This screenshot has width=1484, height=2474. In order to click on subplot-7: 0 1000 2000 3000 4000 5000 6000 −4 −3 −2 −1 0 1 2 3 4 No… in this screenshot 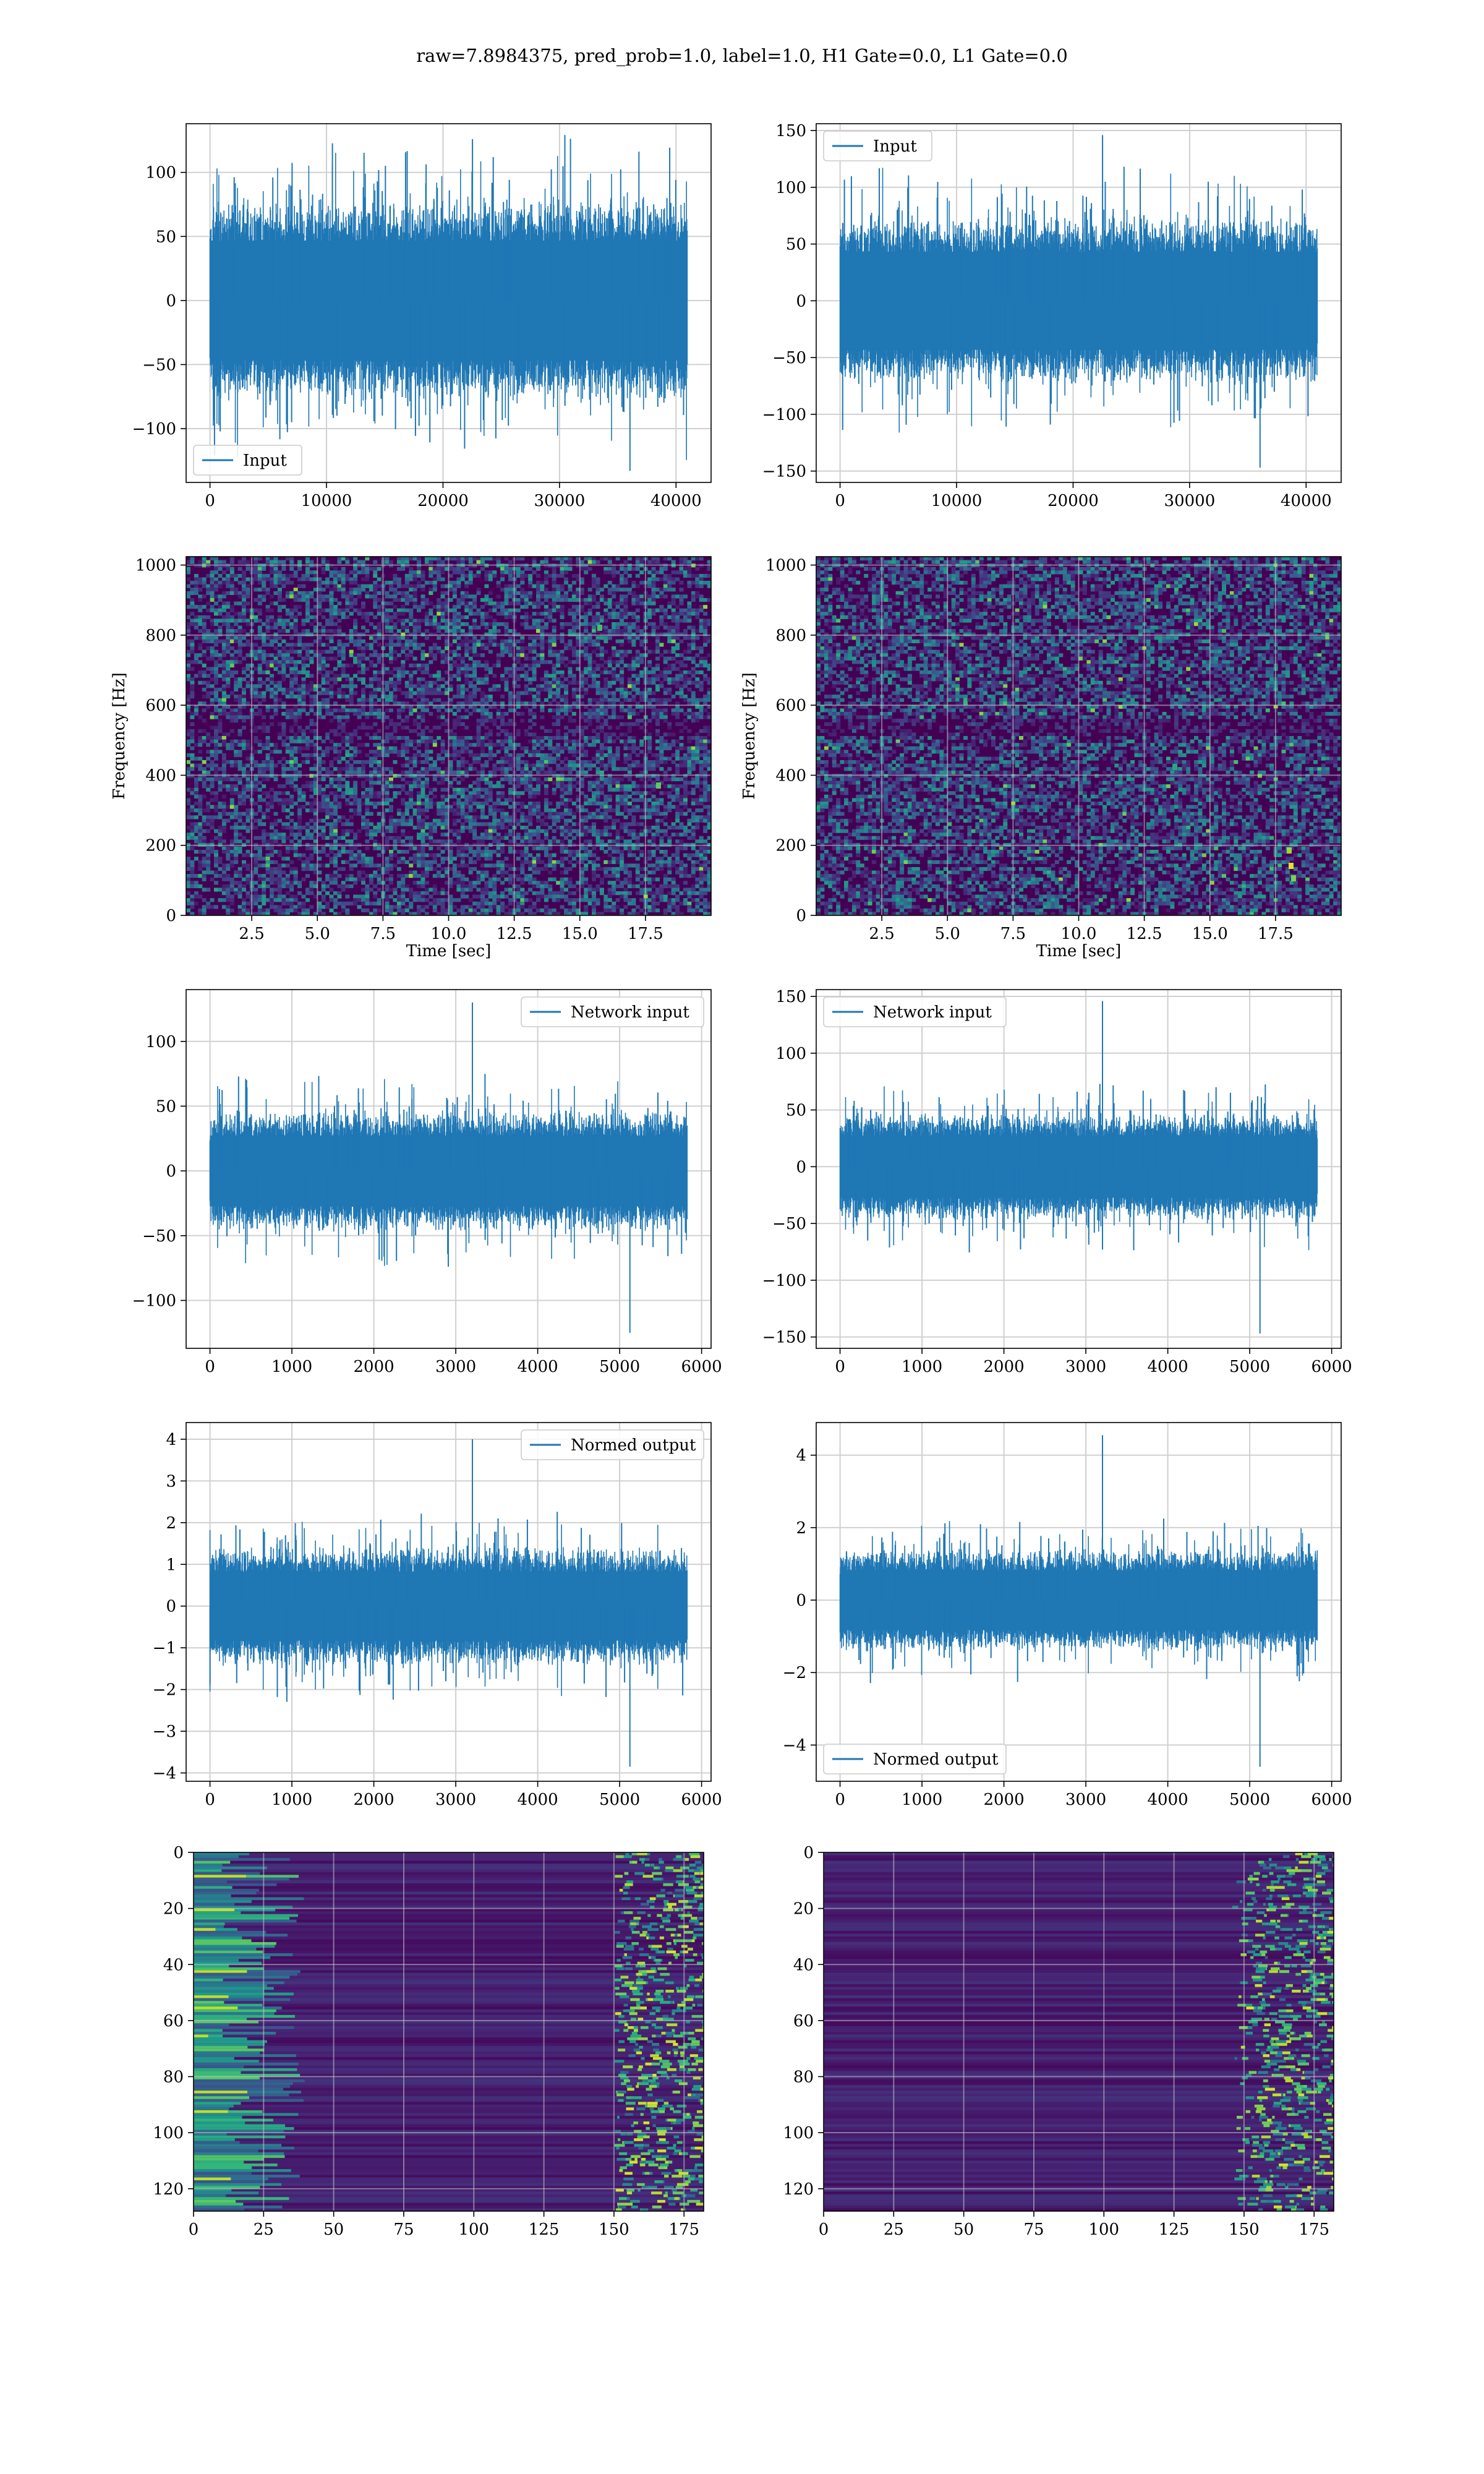, I will do `click(437, 1615)`.